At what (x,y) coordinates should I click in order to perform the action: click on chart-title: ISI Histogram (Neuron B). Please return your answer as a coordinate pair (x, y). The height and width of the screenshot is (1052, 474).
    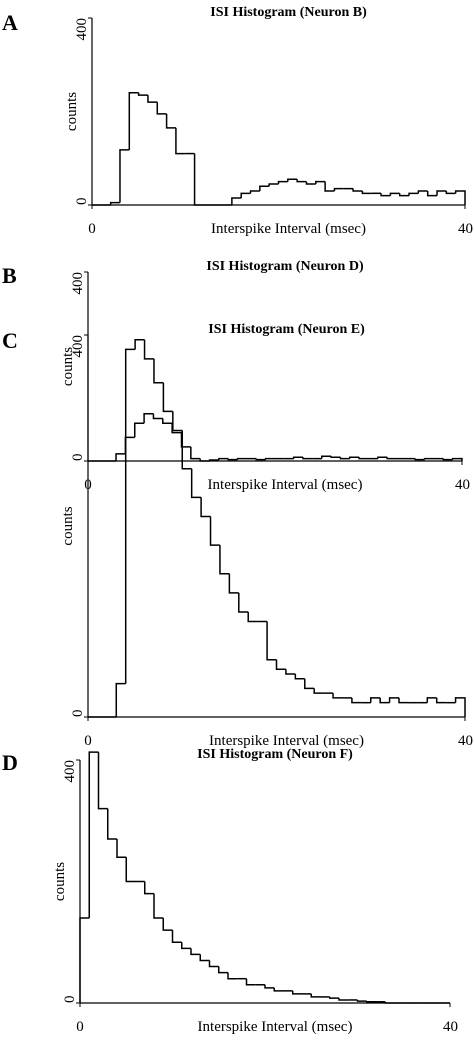
    Looking at the image, I should click on (288, 12).